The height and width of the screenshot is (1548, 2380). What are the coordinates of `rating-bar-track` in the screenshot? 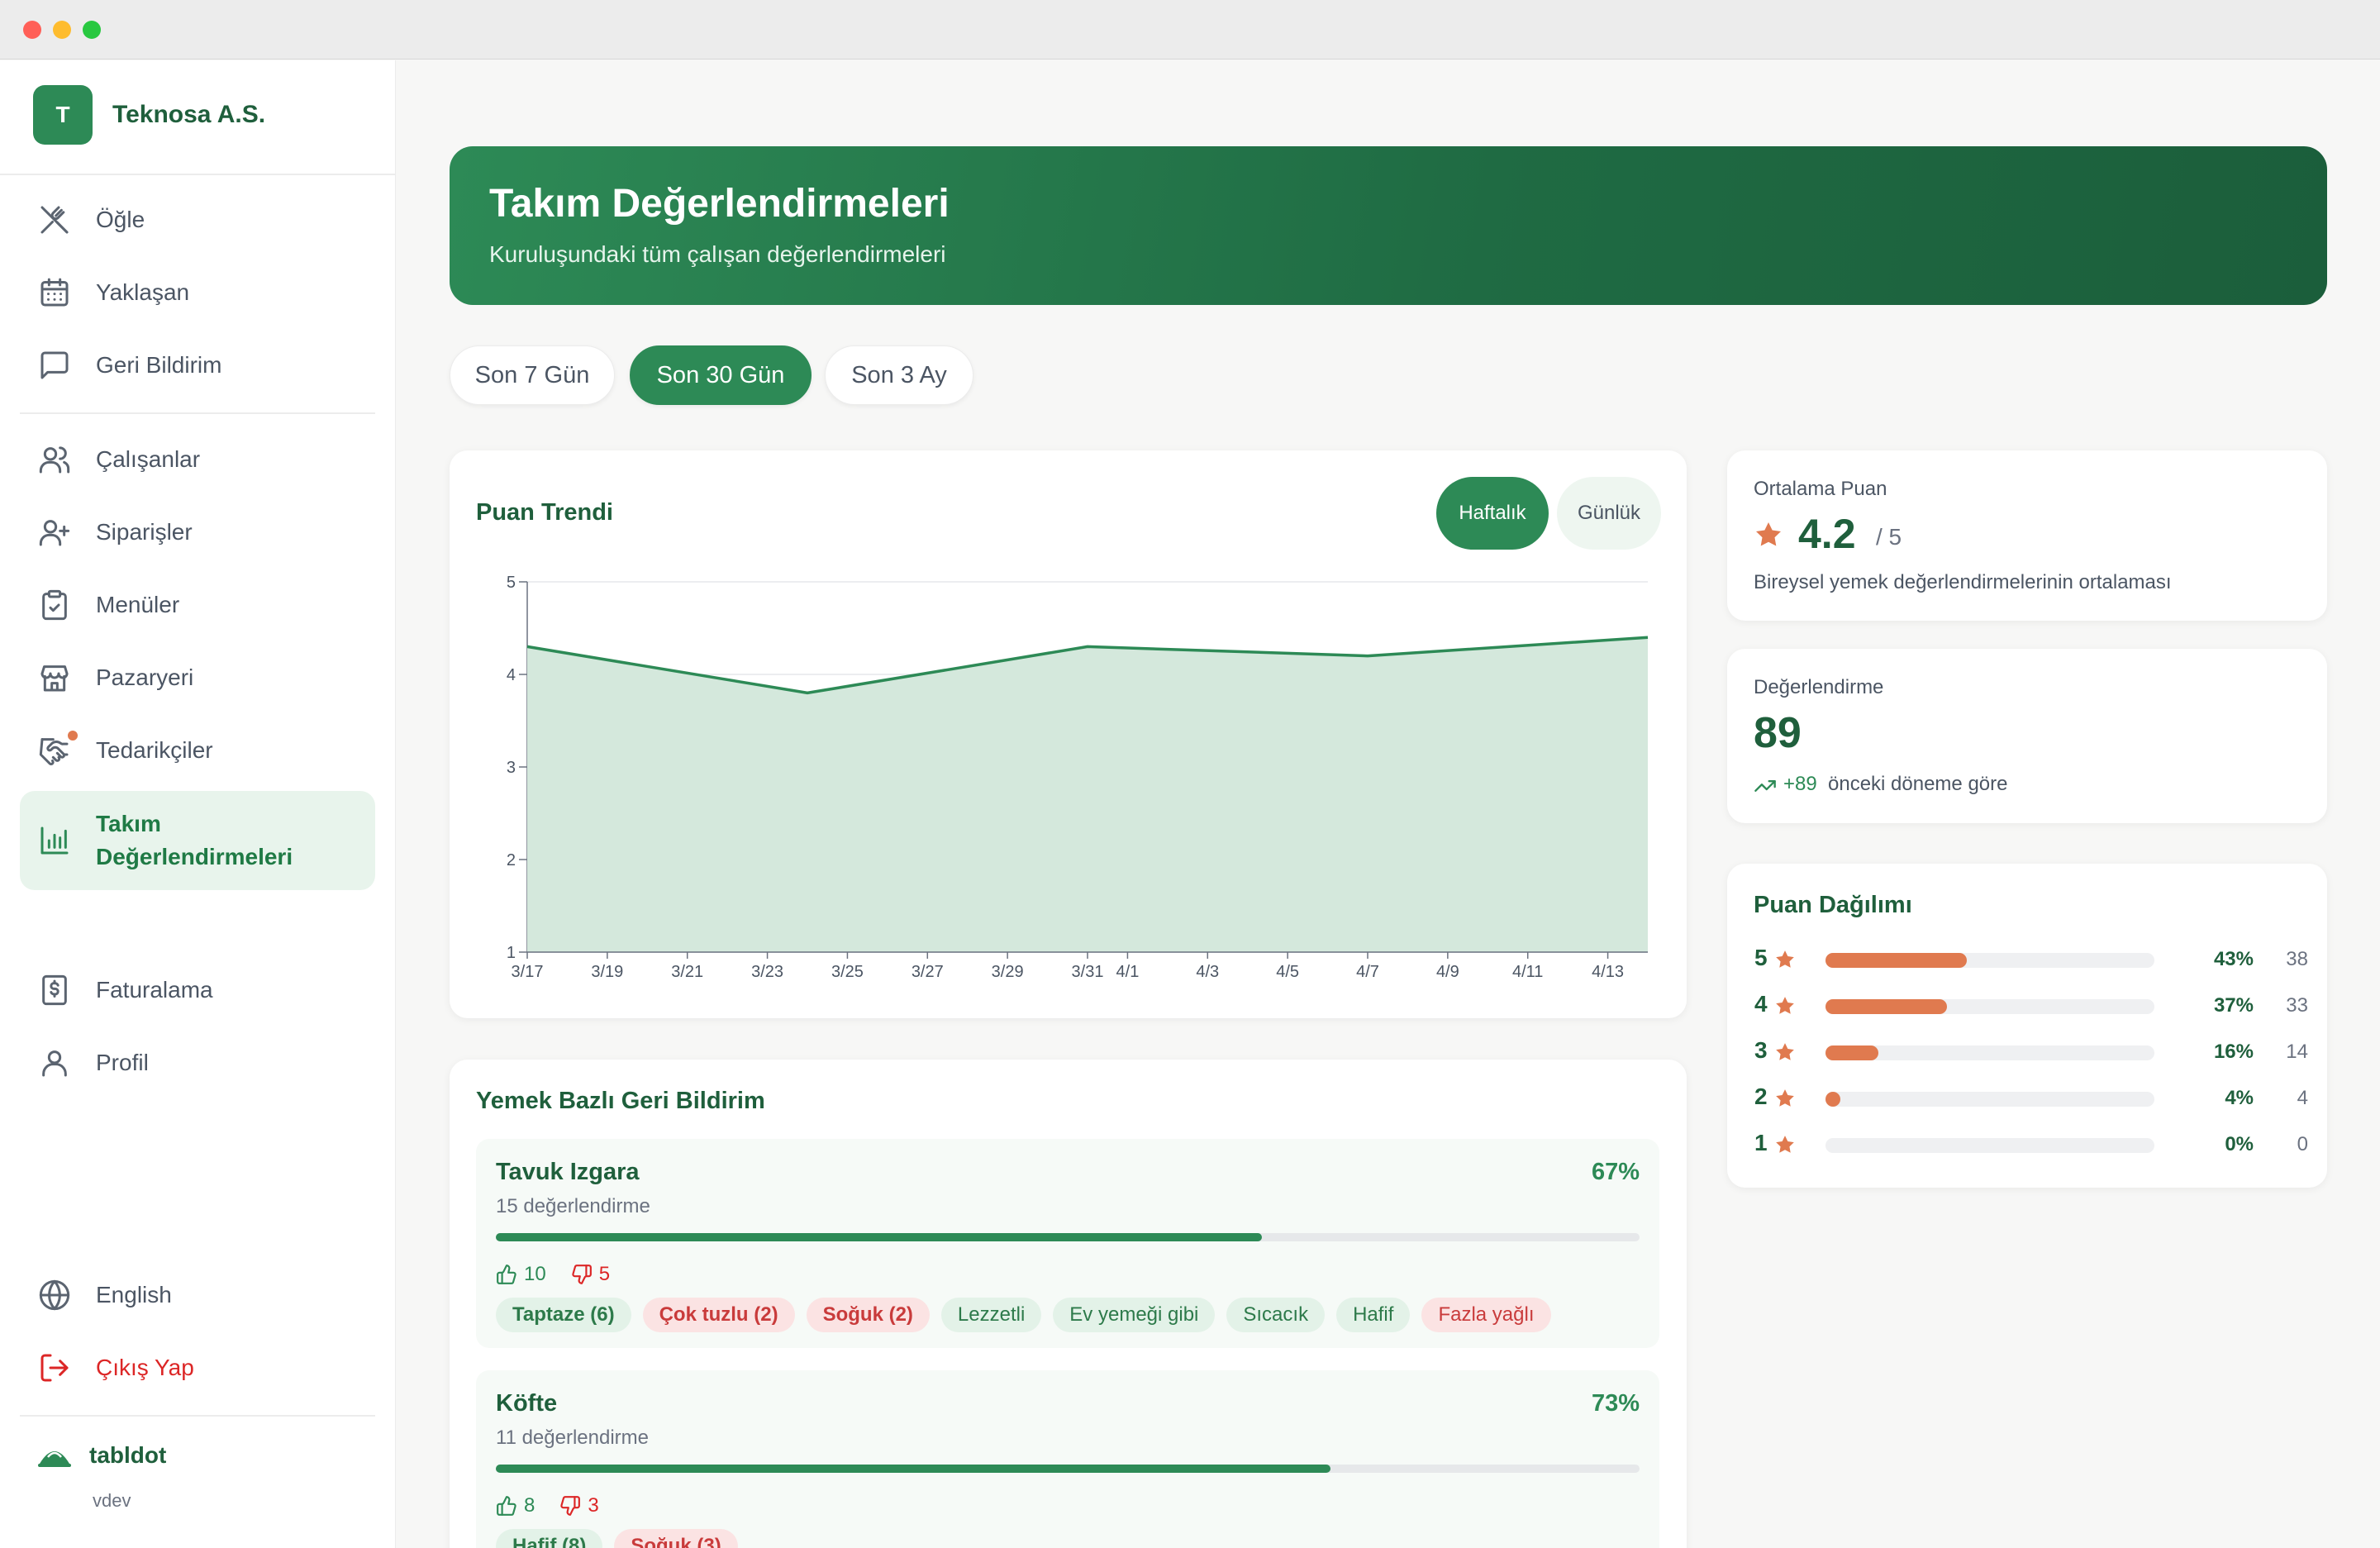 It's located at (1989, 1052).